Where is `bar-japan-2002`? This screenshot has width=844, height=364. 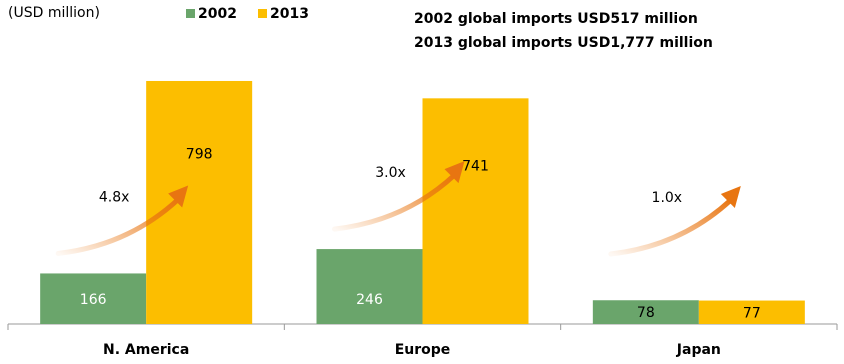
bar-japan-2002 is located at coordinates (645, 312).